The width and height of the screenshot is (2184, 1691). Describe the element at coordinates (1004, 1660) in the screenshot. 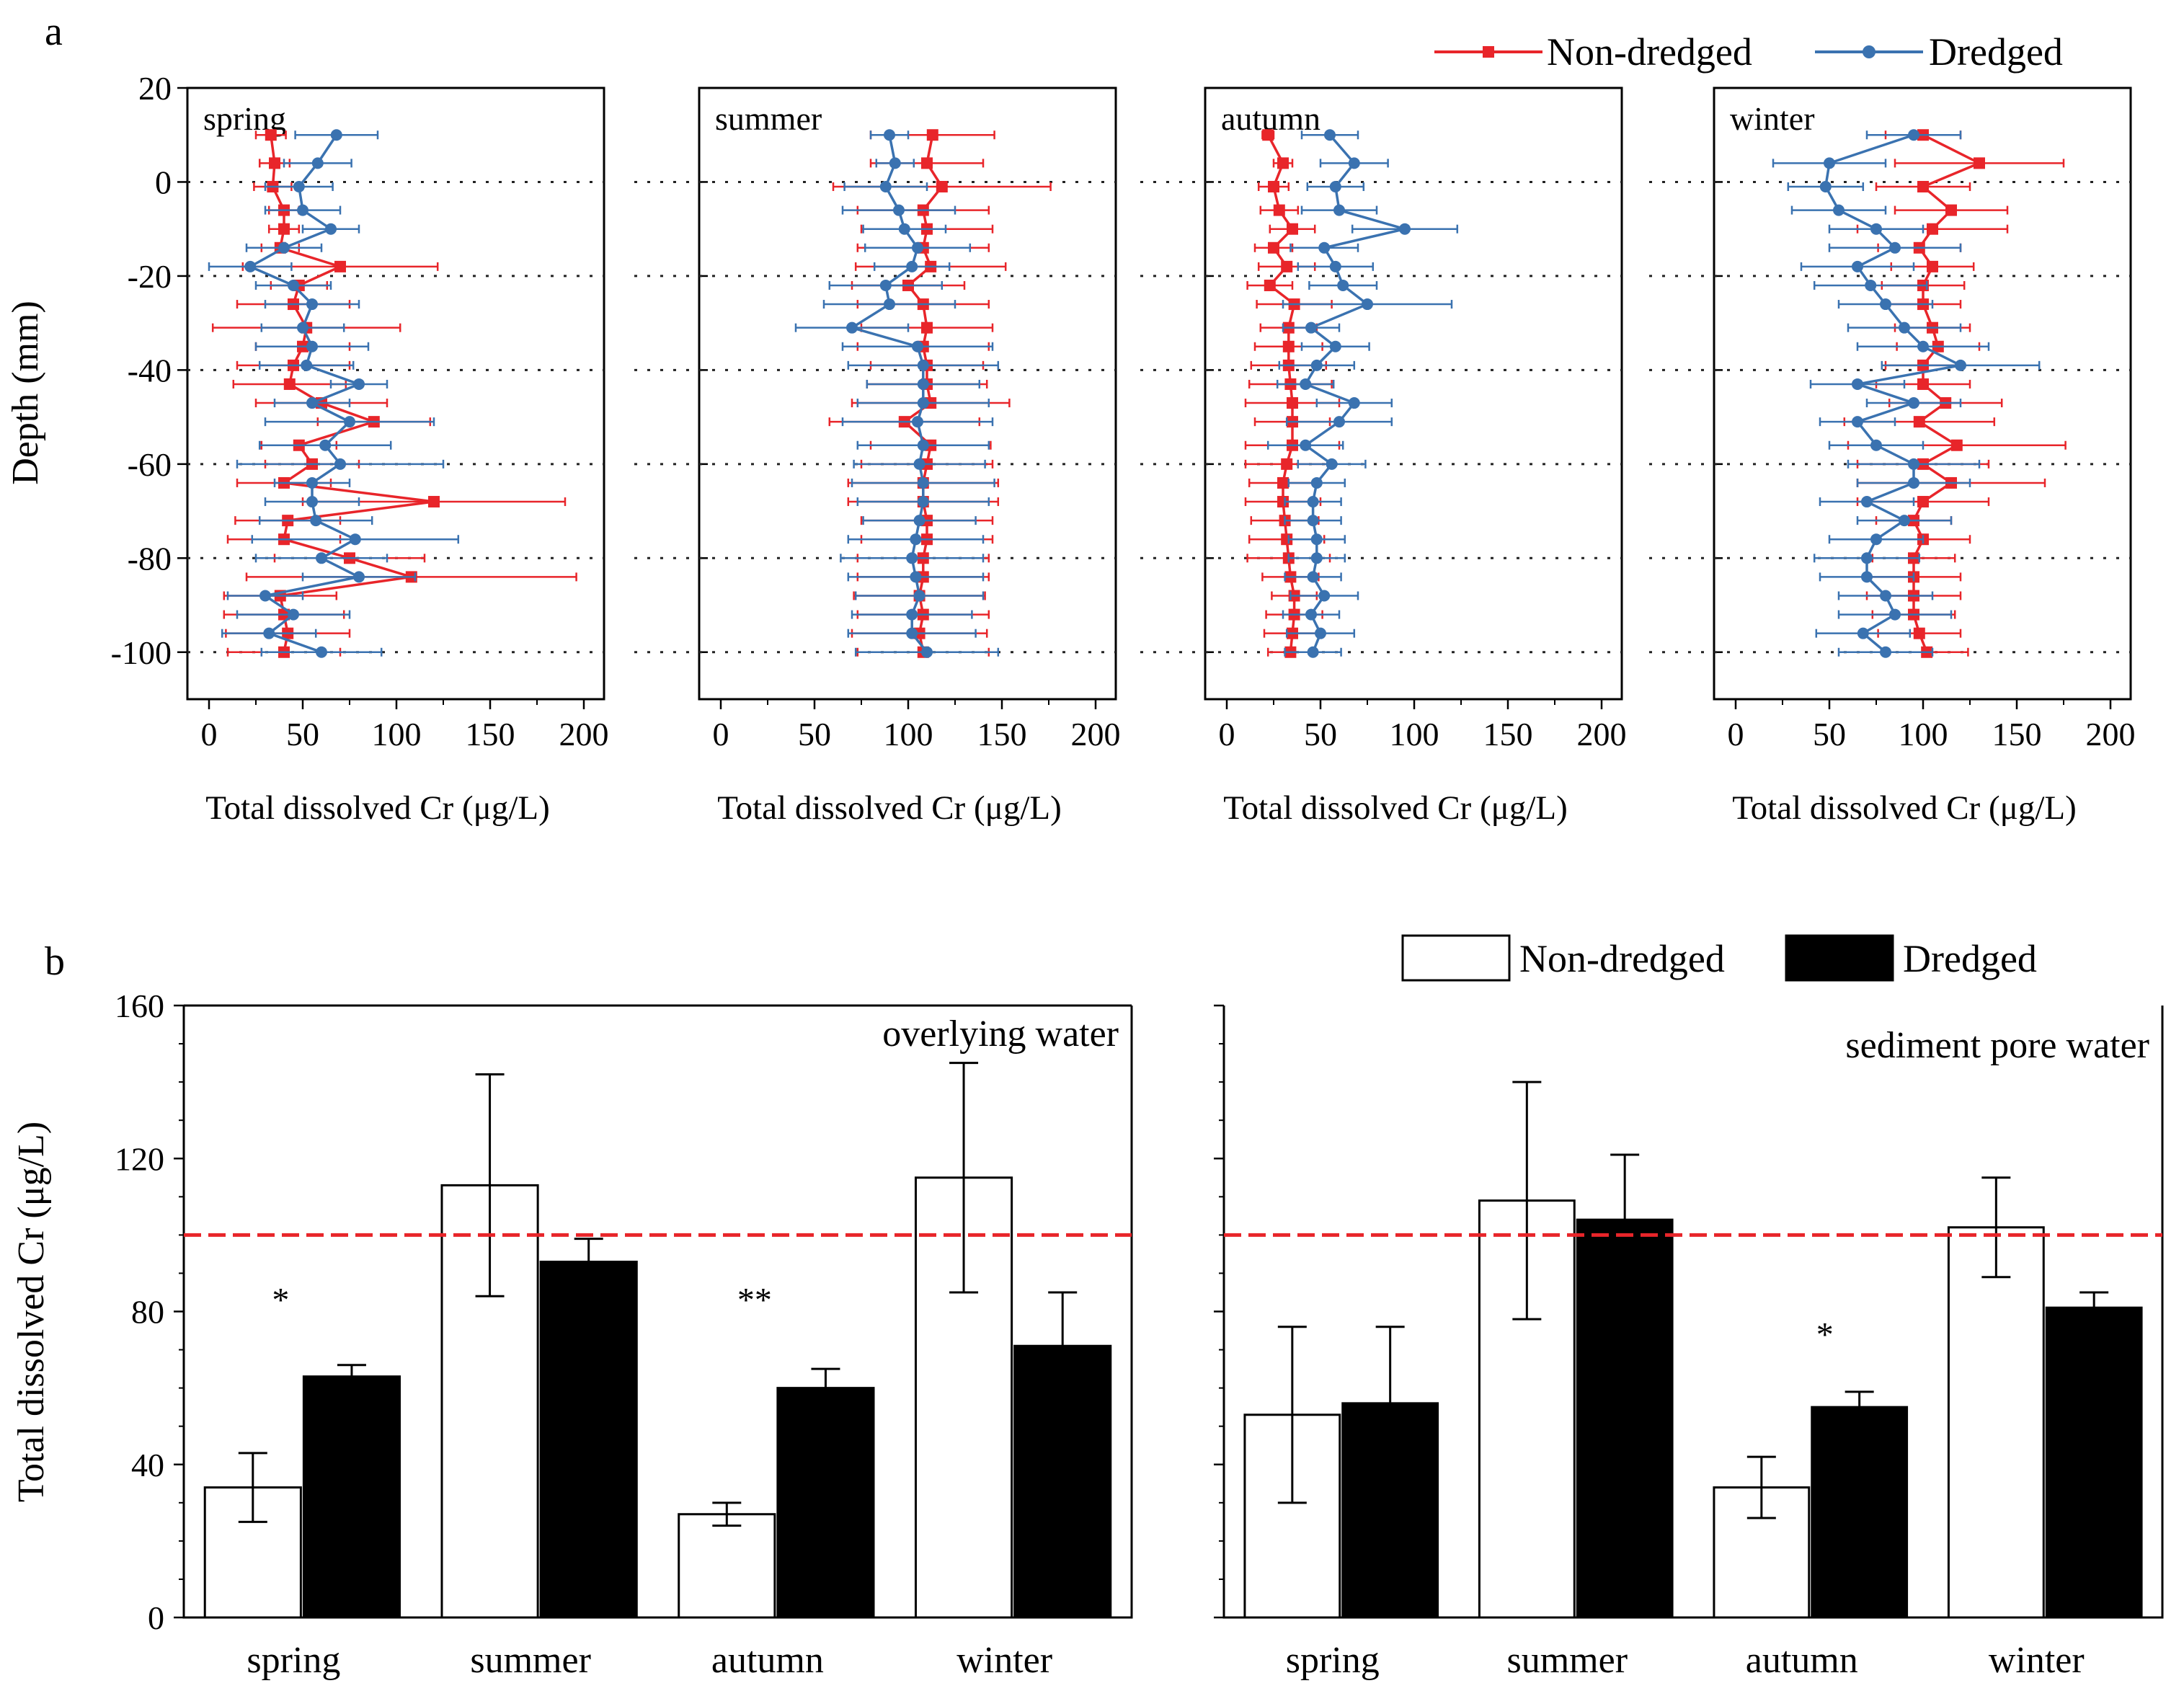

I see `category-label: winter` at that location.